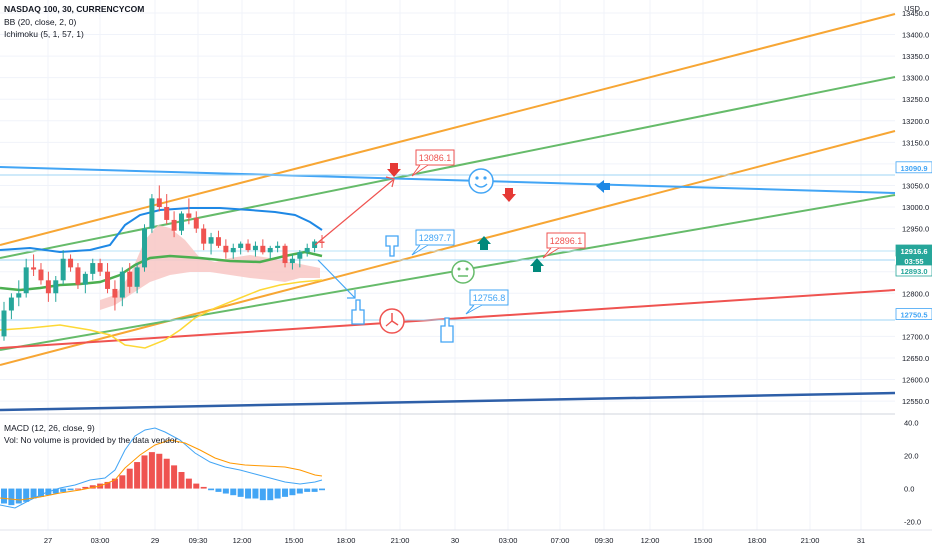 The height and width of the screenshot is (550, 932). I want to click on price-tick-label: 13050.0, so click(915, 185).